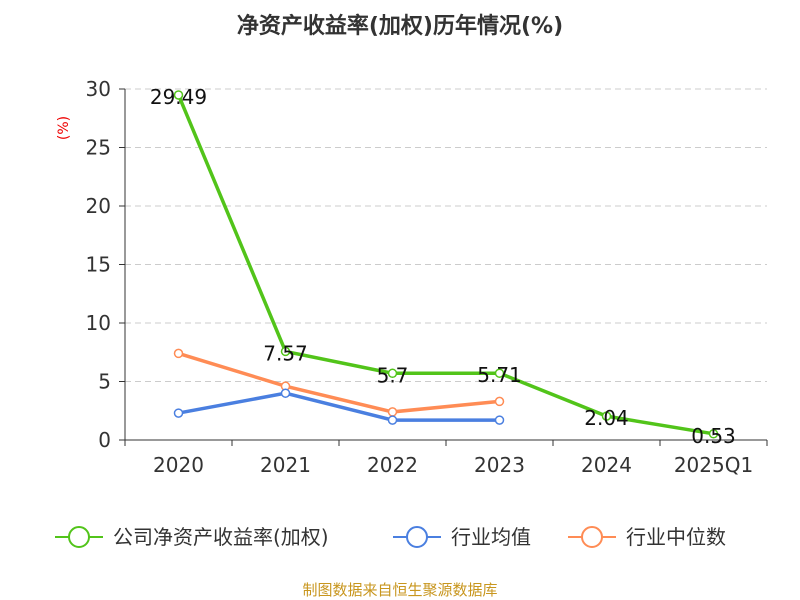  I want to click on data-label: 0.53, so click(713, 436).